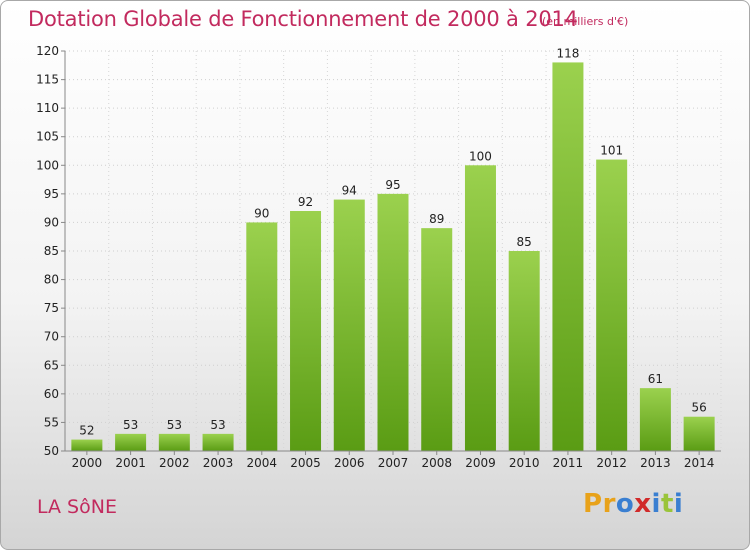 The image size is (750, 550). What do you see at coordinates (261, 213) in the screenshot?
I see `data-label-2004: 90` at bounding box center [261, 213].